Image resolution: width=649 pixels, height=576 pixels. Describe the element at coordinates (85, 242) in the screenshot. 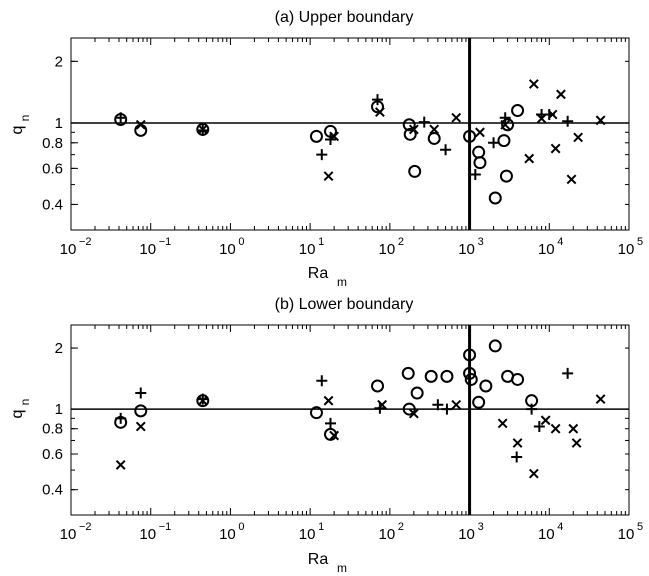

I see `x-tick-exponent: −2` at that location.